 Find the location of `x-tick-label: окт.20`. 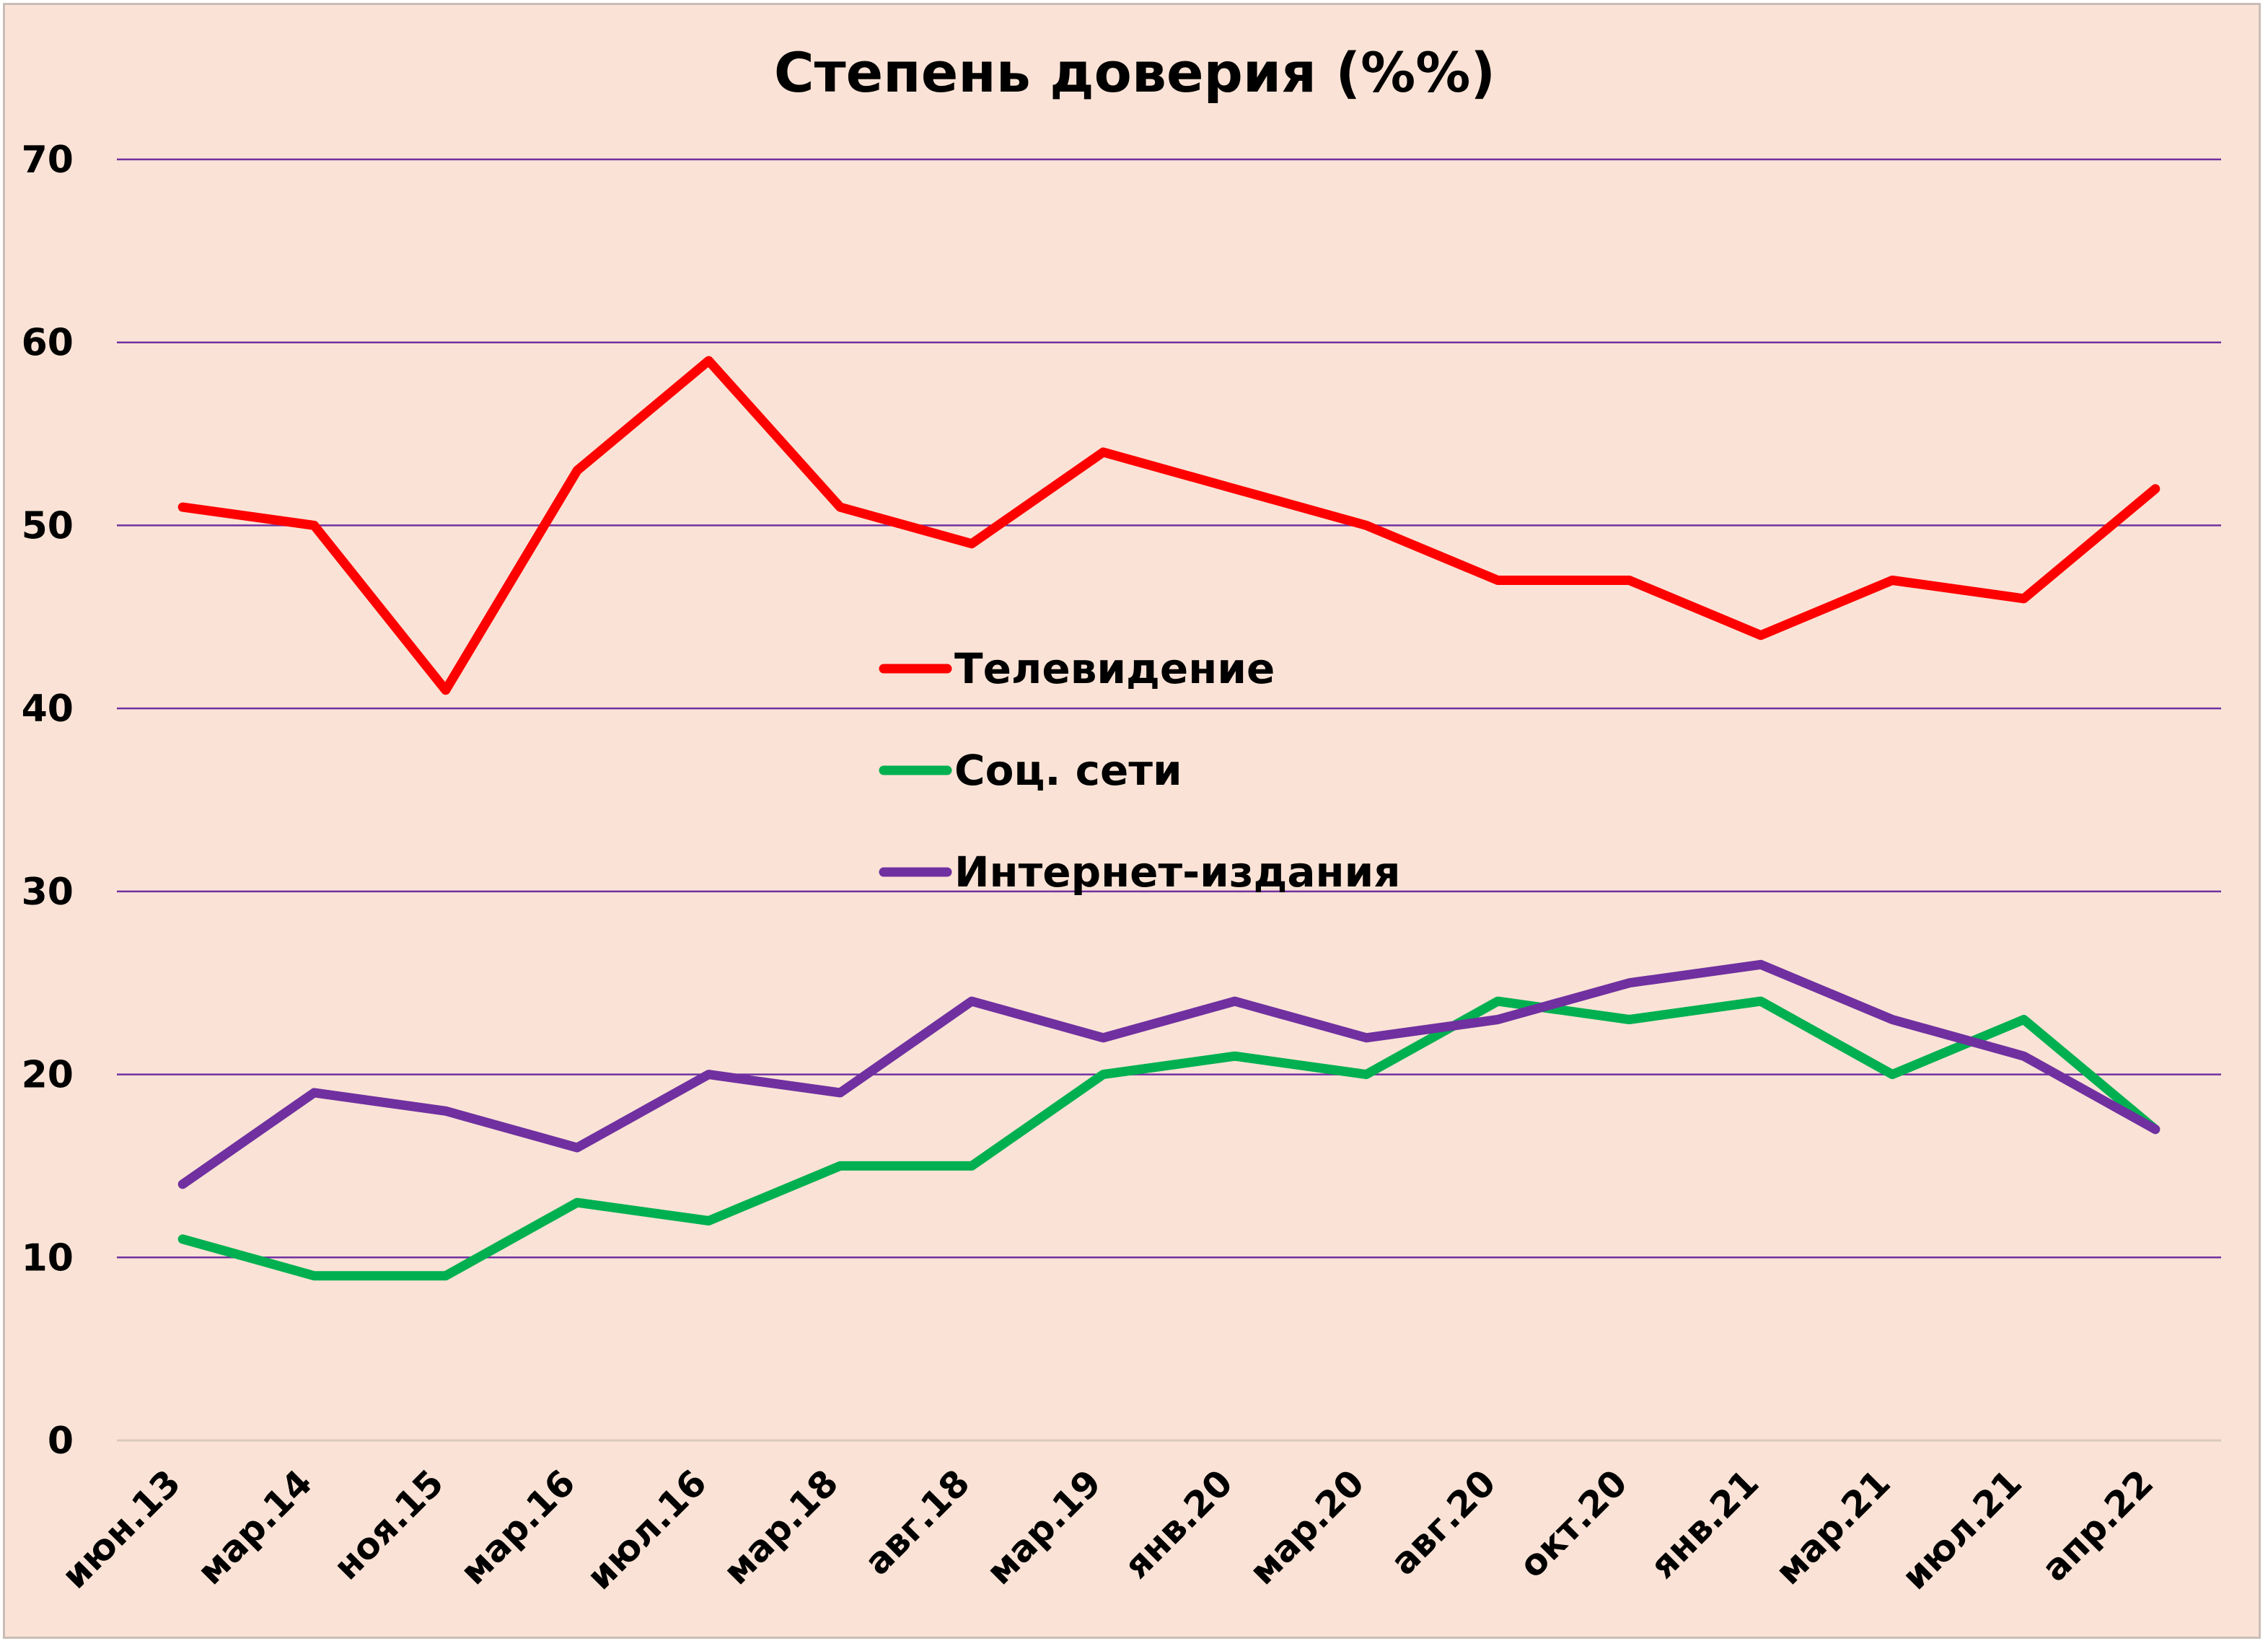

x-tick-label: окт.20 is located at coordinates (1573, 1523).